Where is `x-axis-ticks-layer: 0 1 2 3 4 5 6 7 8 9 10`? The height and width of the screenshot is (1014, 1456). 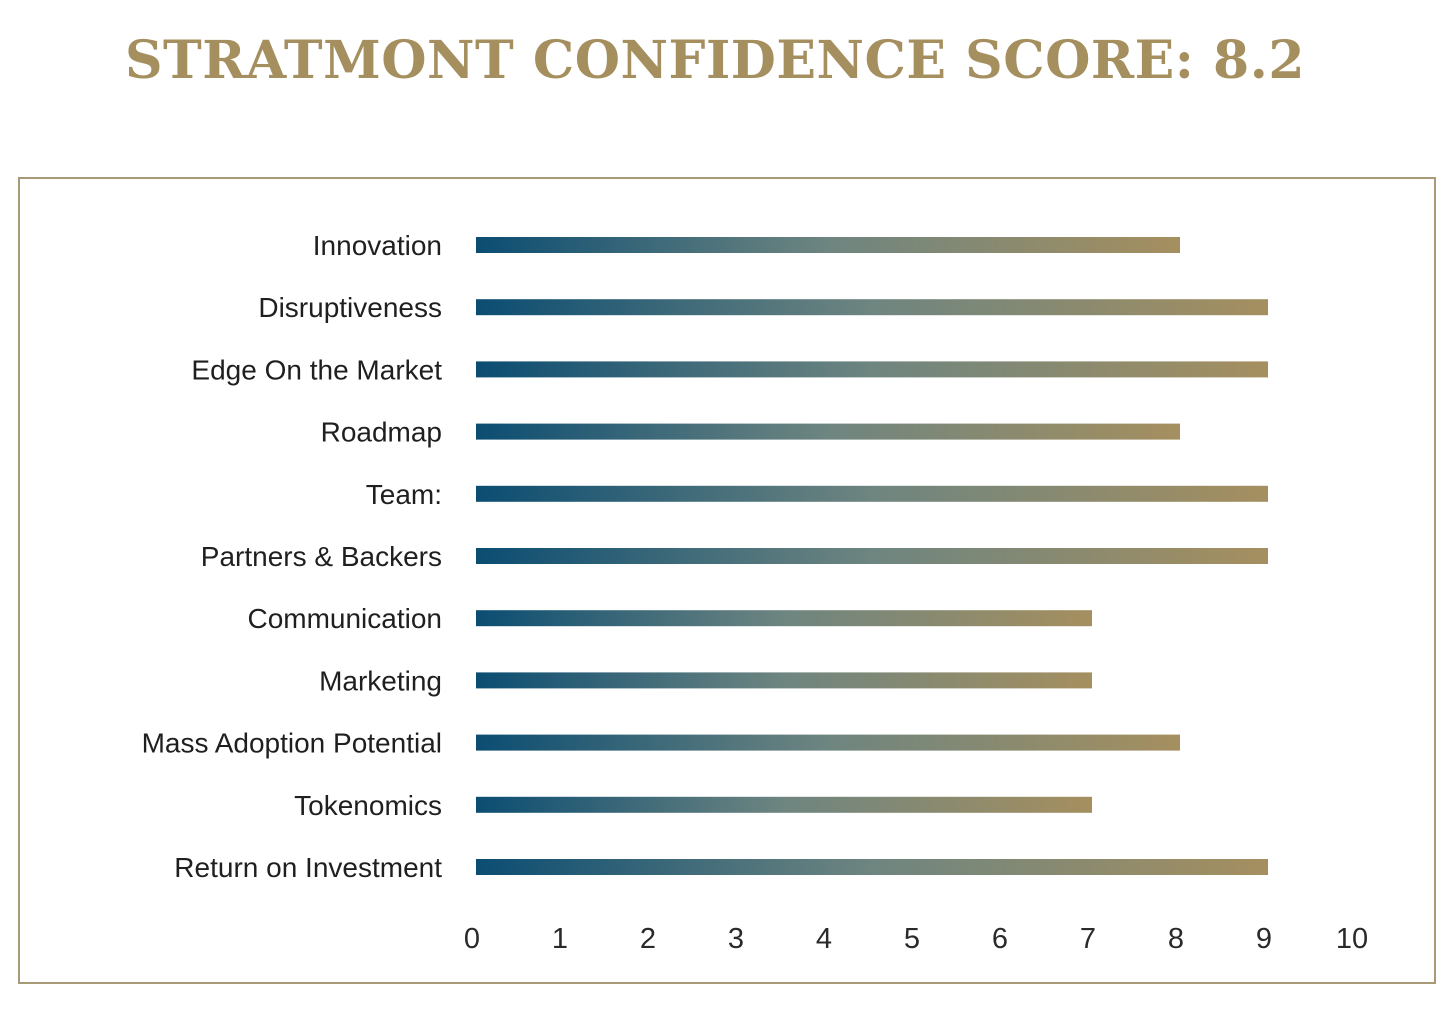
x-axis-ticks-layer: 0 1 2 3 4 5 6 7 8 9 10 is located at coordinates (916, 939).